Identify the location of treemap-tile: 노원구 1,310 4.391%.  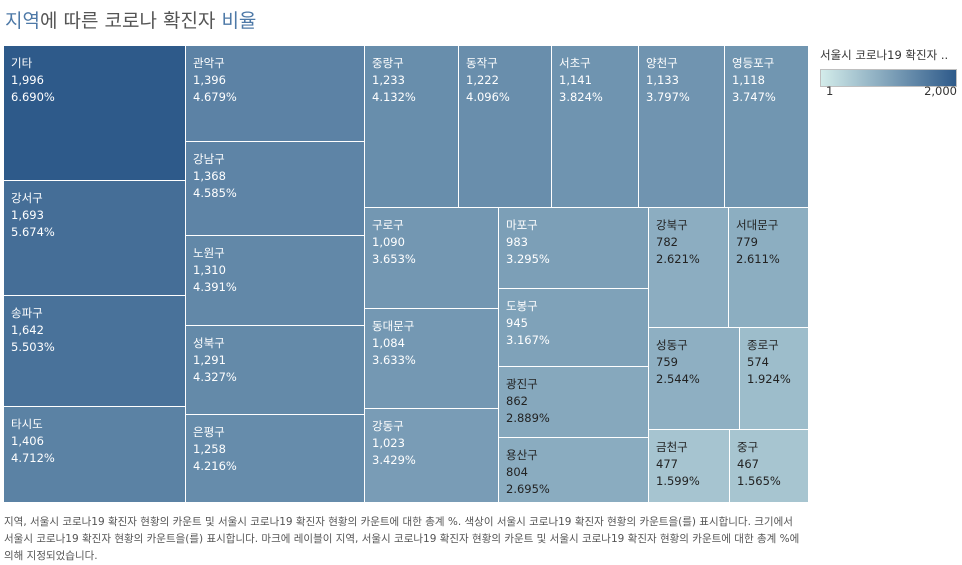
(275, 281).